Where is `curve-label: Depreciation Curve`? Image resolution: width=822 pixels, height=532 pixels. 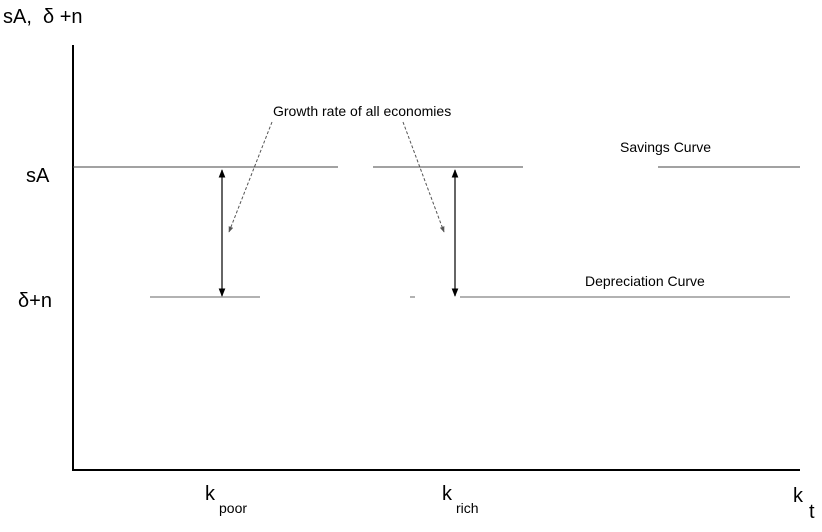 curve-label: Depreciation Curve is located at coordinates (645, 281).